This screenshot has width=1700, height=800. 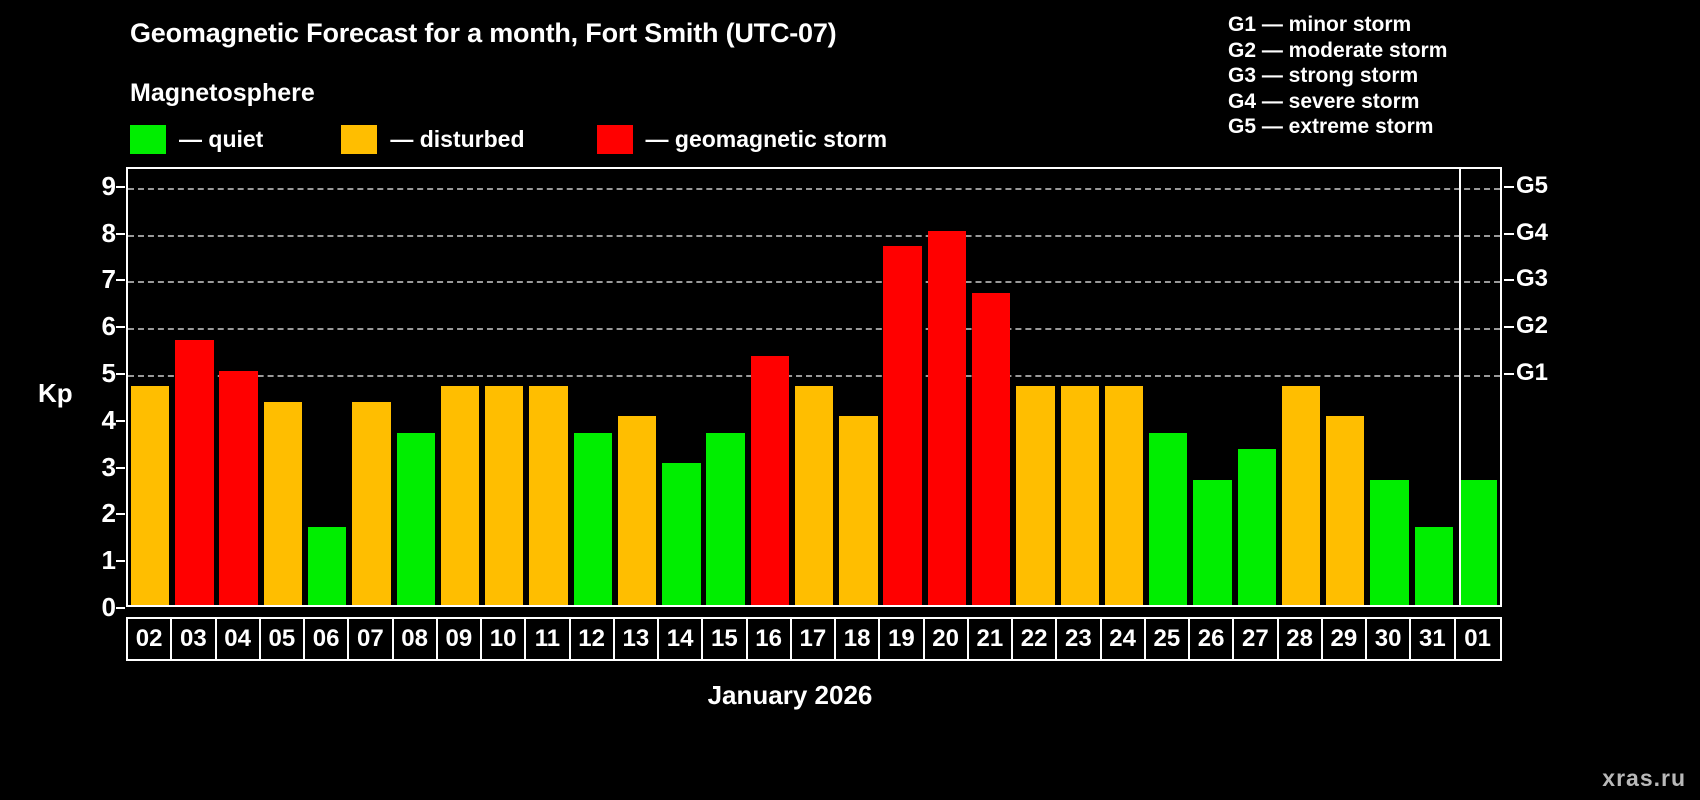 I want to click on x-axis-date-05: 05, so click(x=282, y=639).